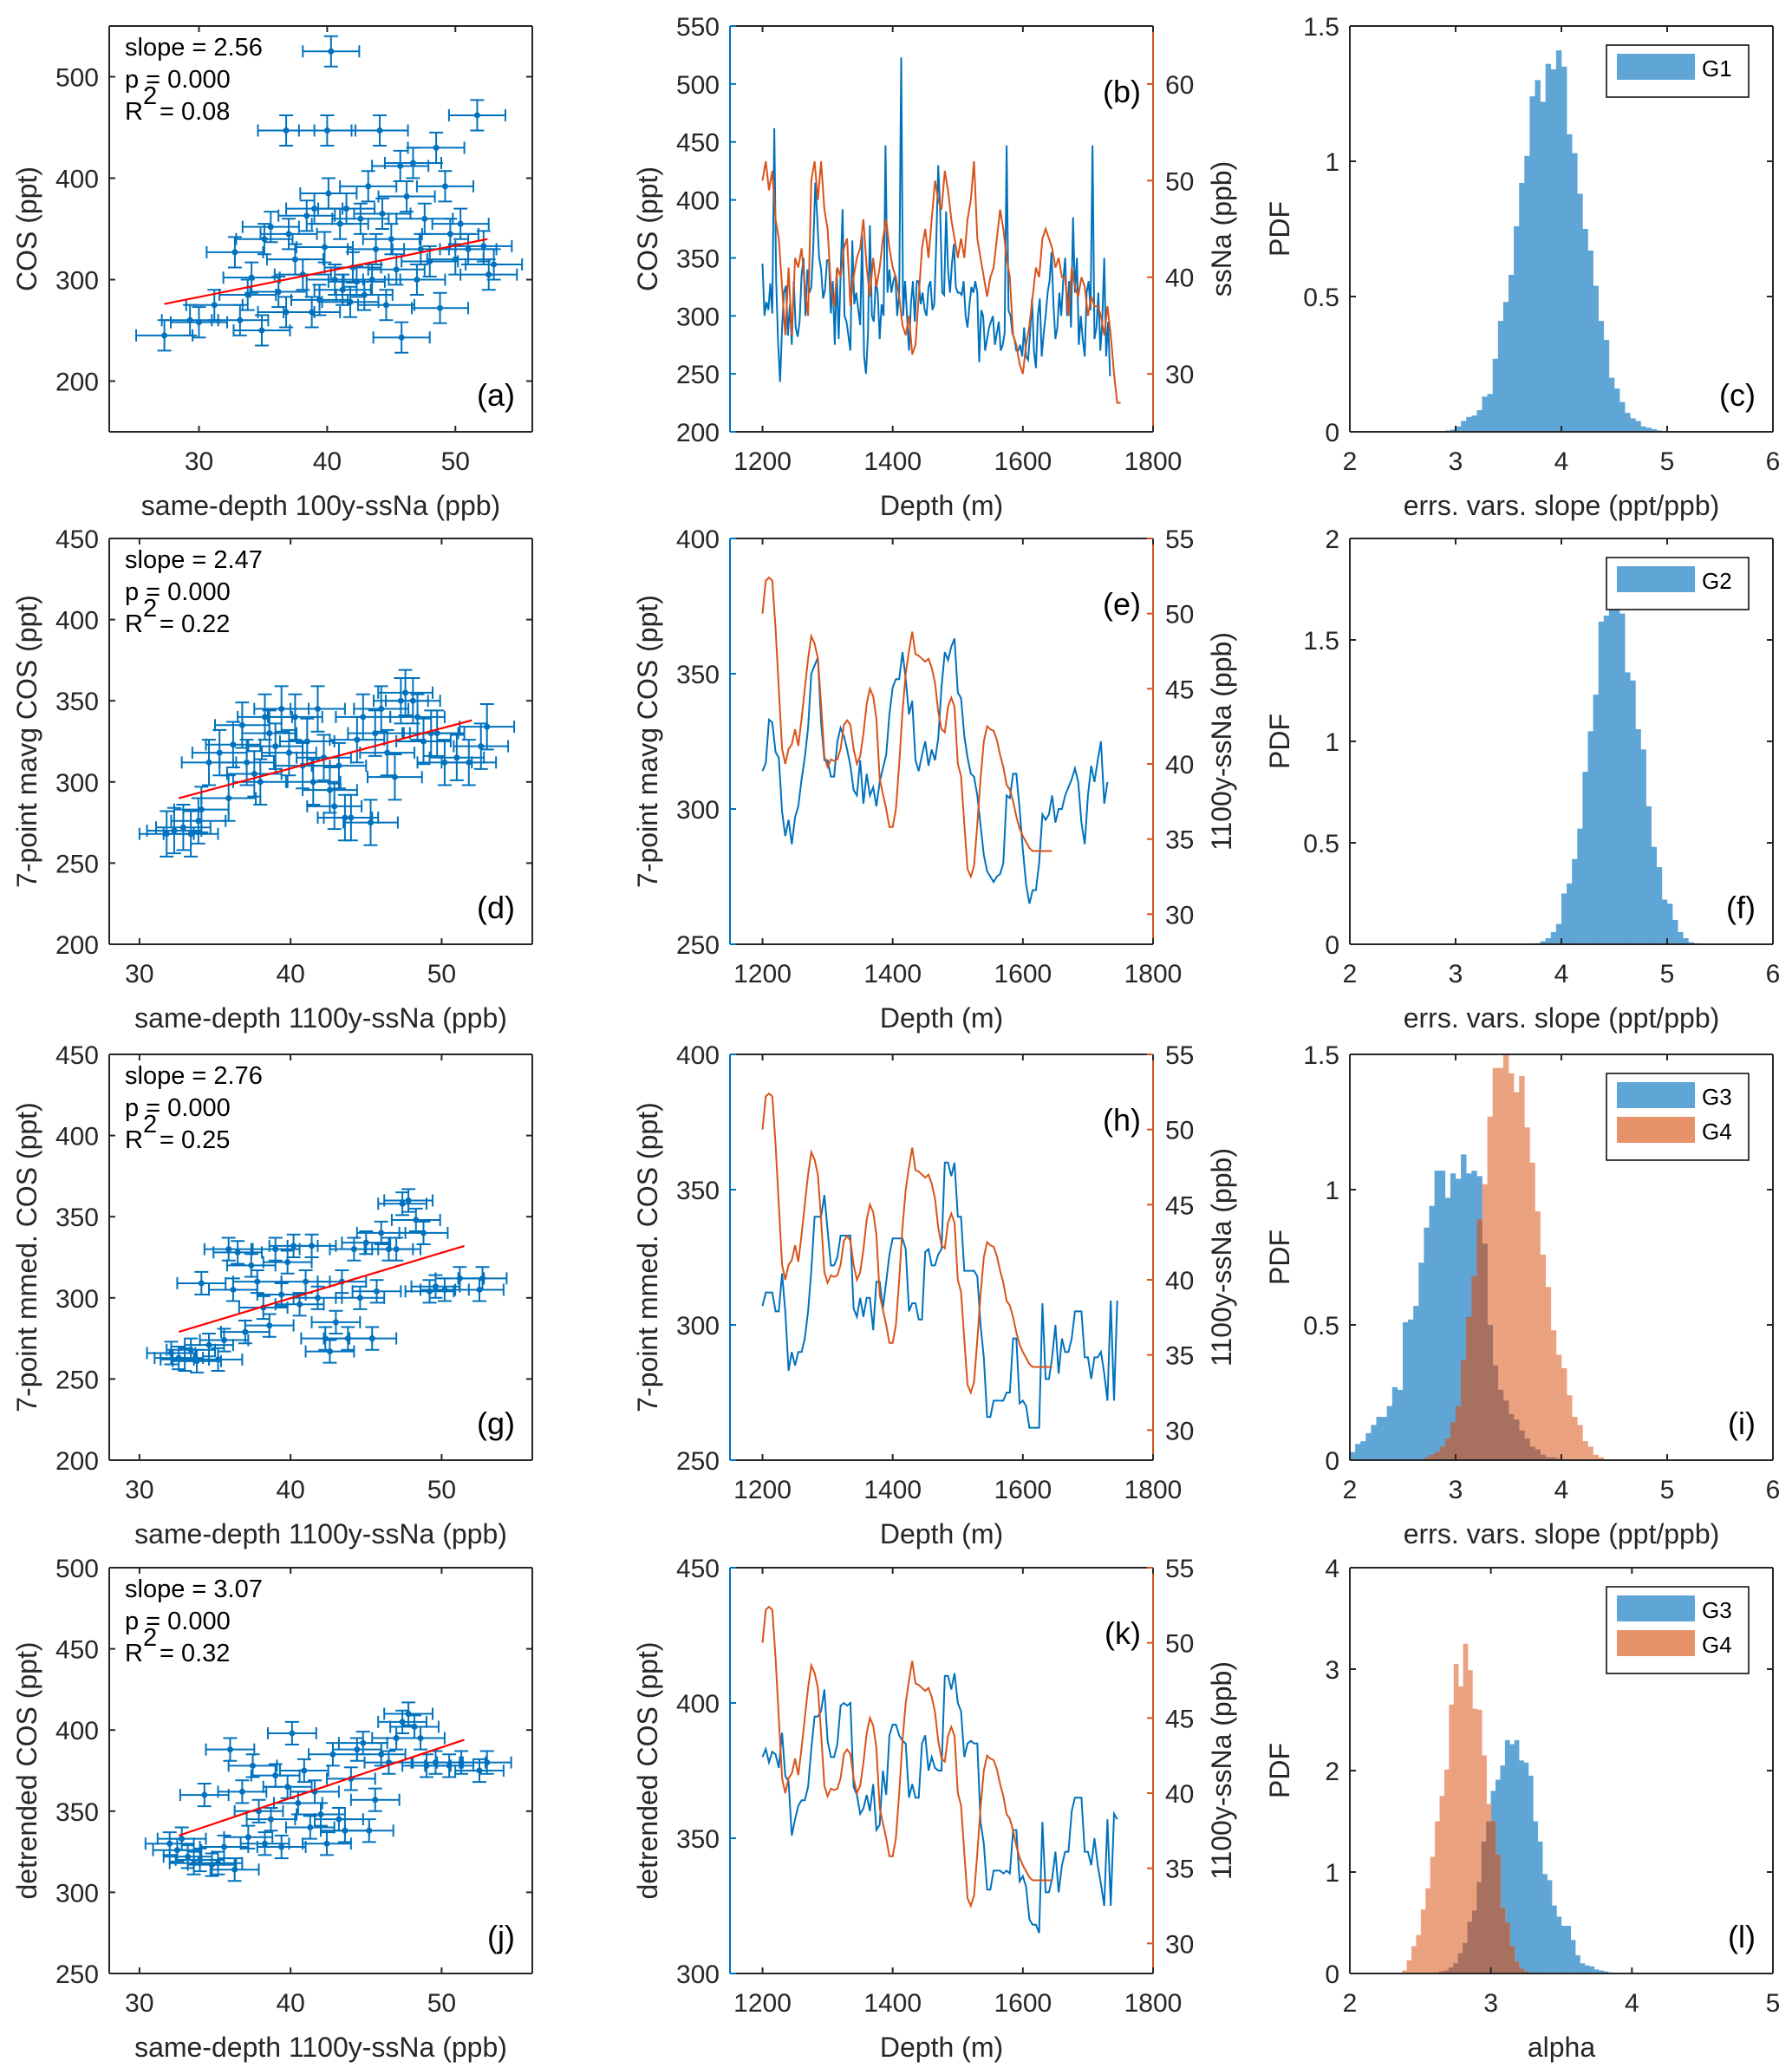 The width and height of the screenshot is (1792, 2068). I want to click on x-tick-label: 4, so click(1561, 974).